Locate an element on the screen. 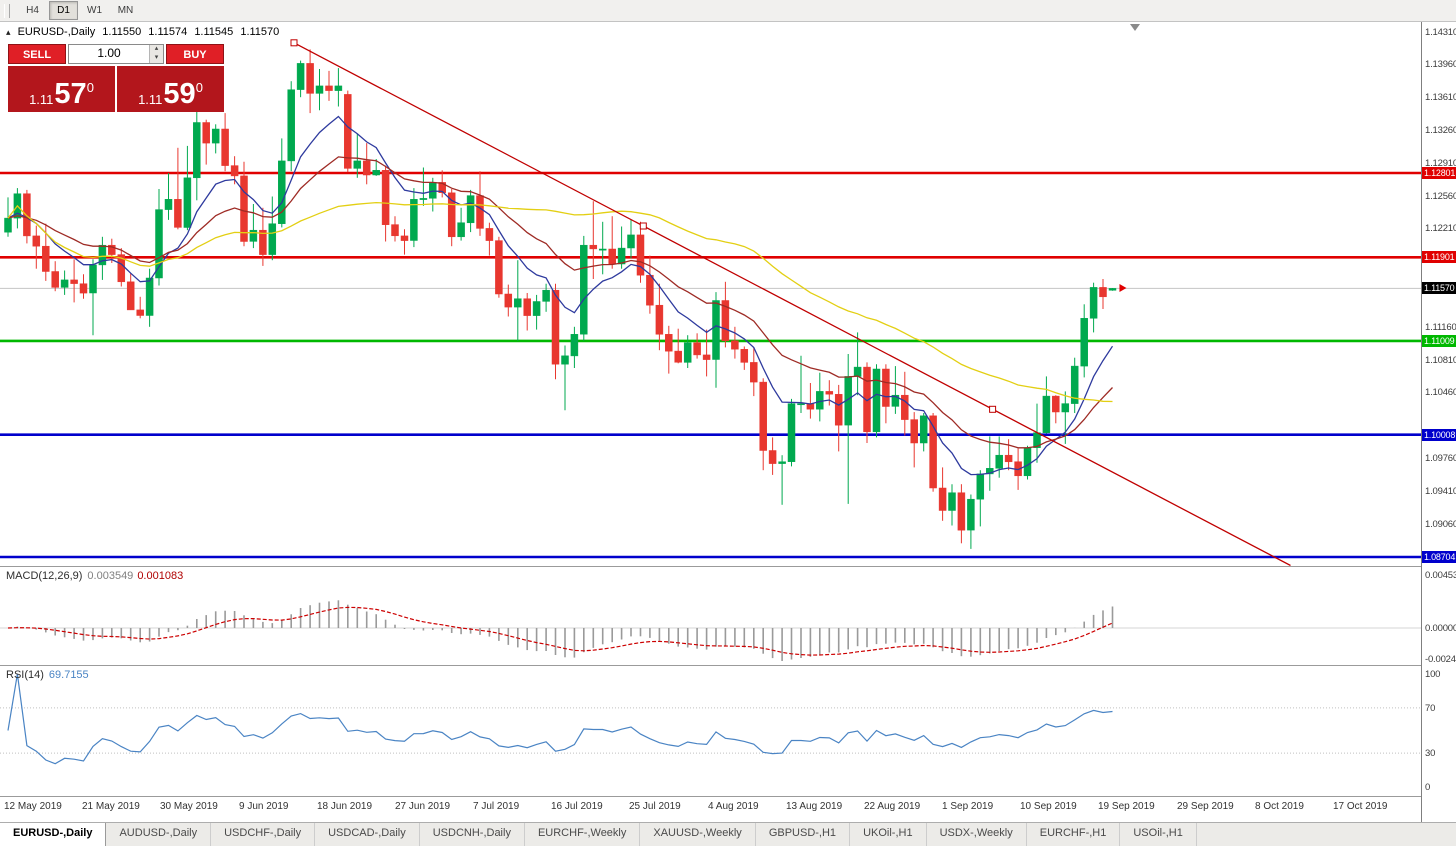  toolbar-grip-icon is located at coordinates (7, 10).